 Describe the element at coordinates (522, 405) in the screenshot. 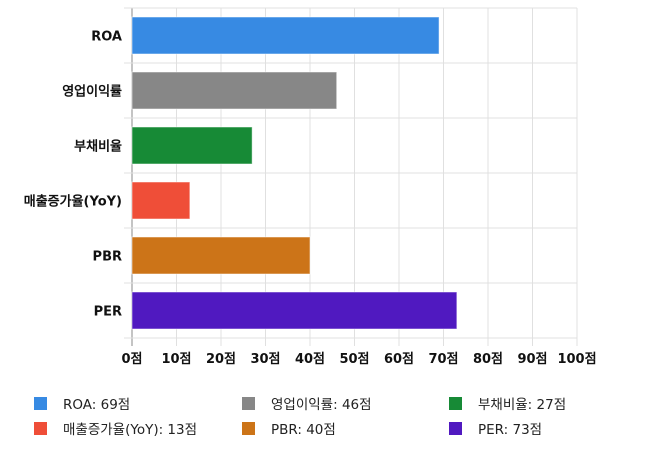

I see `legend-label: 부채비율: 27점` at that location.